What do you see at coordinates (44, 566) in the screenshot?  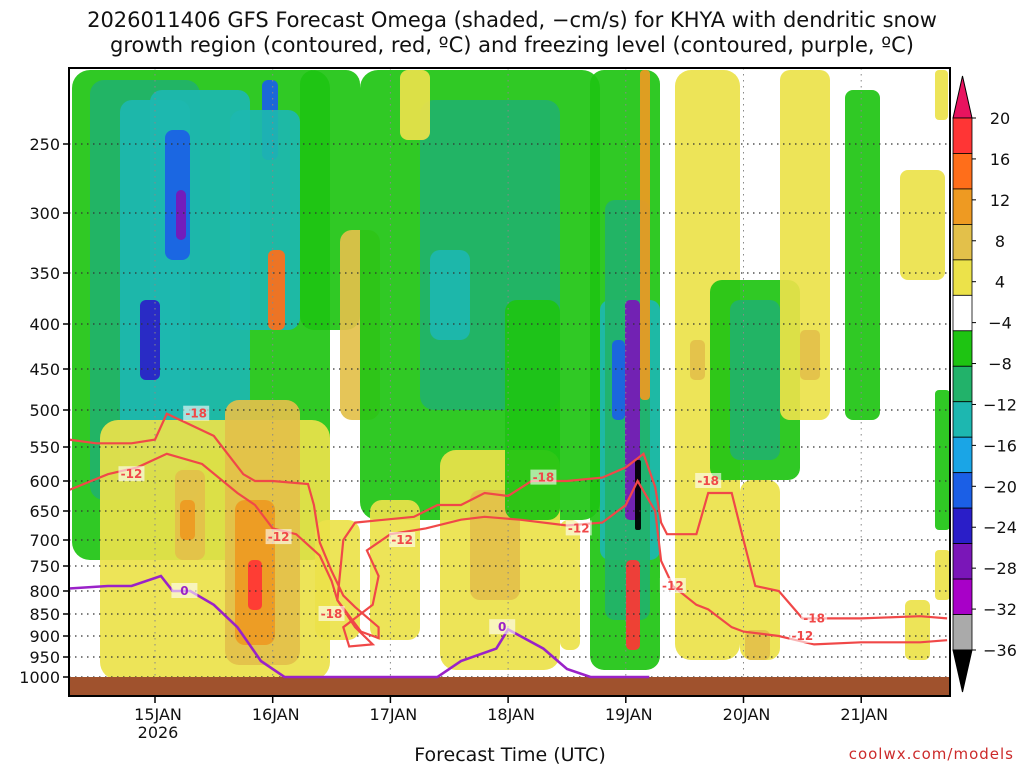 I see `y-tick-label: 750` at bounding box center [44, 566].